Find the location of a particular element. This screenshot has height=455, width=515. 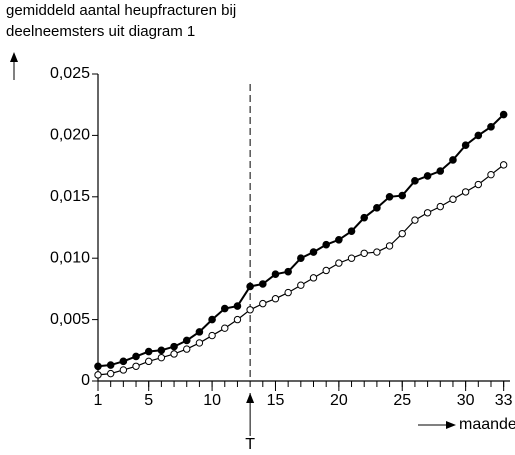

x-tick-label: 20 is located at coordinates (339, 400).